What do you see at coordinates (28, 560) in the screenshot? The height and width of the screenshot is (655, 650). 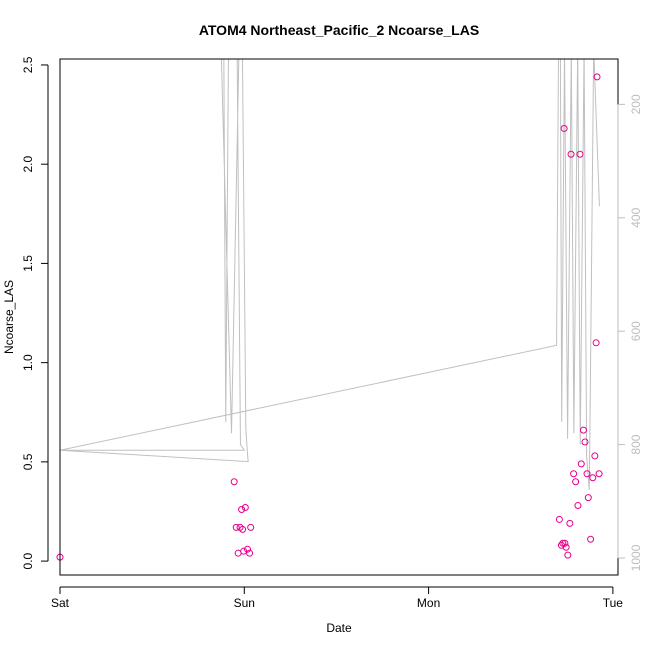 I see `y-tick-label: 0.0` at bounding box center [28, 560].